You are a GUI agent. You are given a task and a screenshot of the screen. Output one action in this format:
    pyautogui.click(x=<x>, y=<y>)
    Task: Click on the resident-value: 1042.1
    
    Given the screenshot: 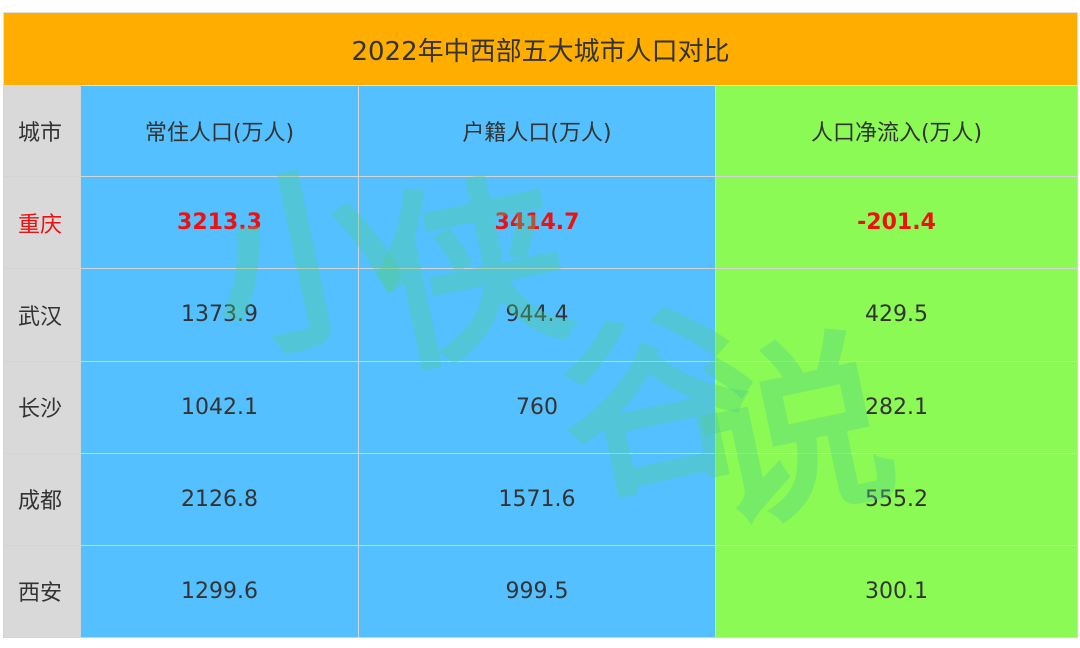 What is the action you would take?
    pyautogui.click(x=219, y=407)
    